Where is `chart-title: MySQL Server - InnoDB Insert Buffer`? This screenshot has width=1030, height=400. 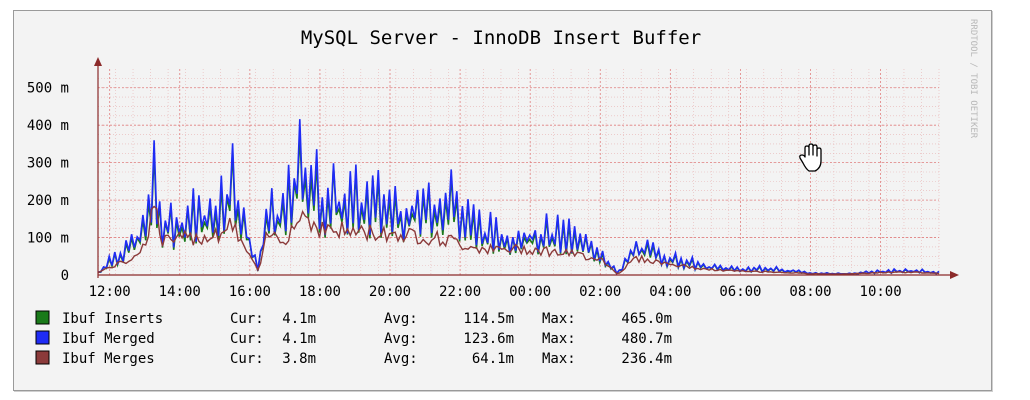 chart-title: MySQL Server - InnoDB Insert Buffer is located at coordinates (501, 38).